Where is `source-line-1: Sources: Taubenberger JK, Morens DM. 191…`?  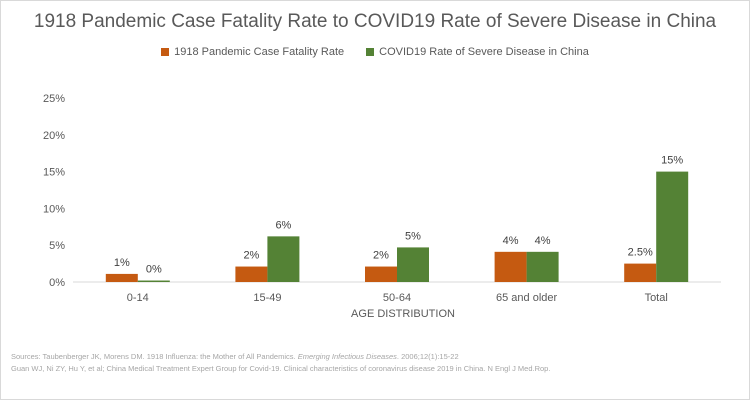
source-line-1: Sources: Taubenberger JK, Morens DM. 191… is located at coordinates (280, 357).